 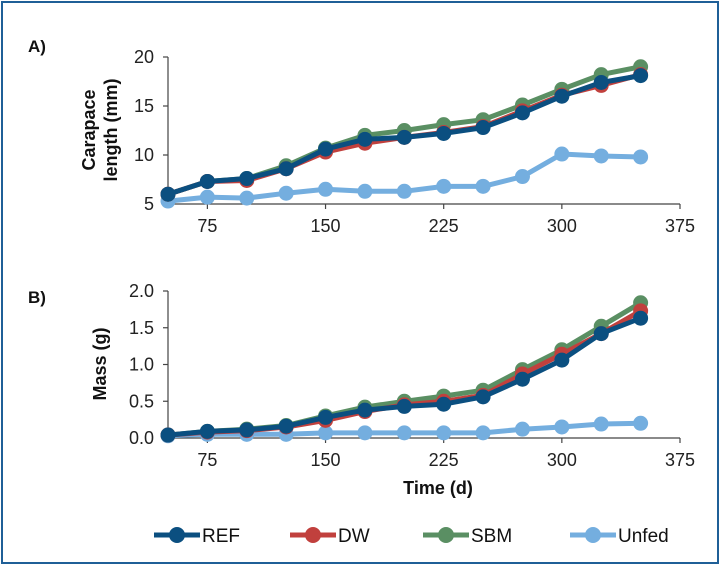 What do you see at coordinates (144, 57) in the screenshot?
I see `y-tick-label: 20` at bounding box center [144, 57].